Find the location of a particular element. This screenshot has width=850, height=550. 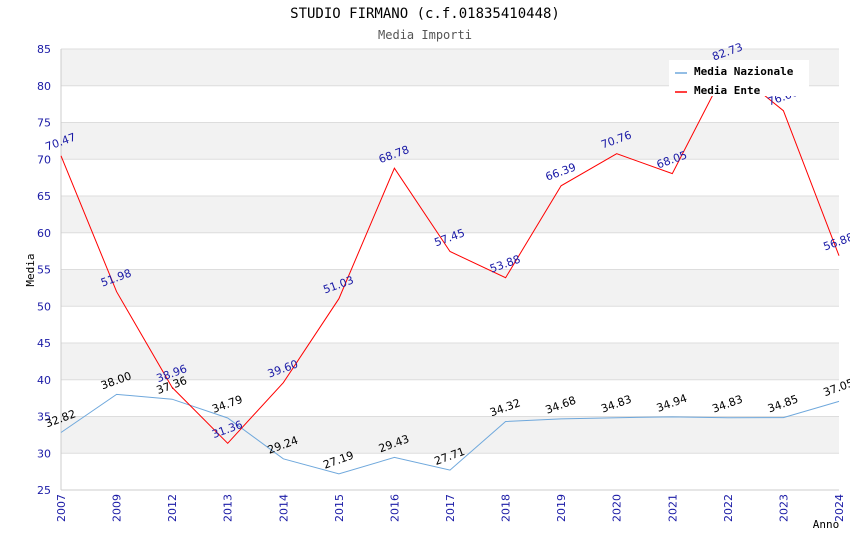

y-tick-label: 50 is located at coordinates (44, 306).